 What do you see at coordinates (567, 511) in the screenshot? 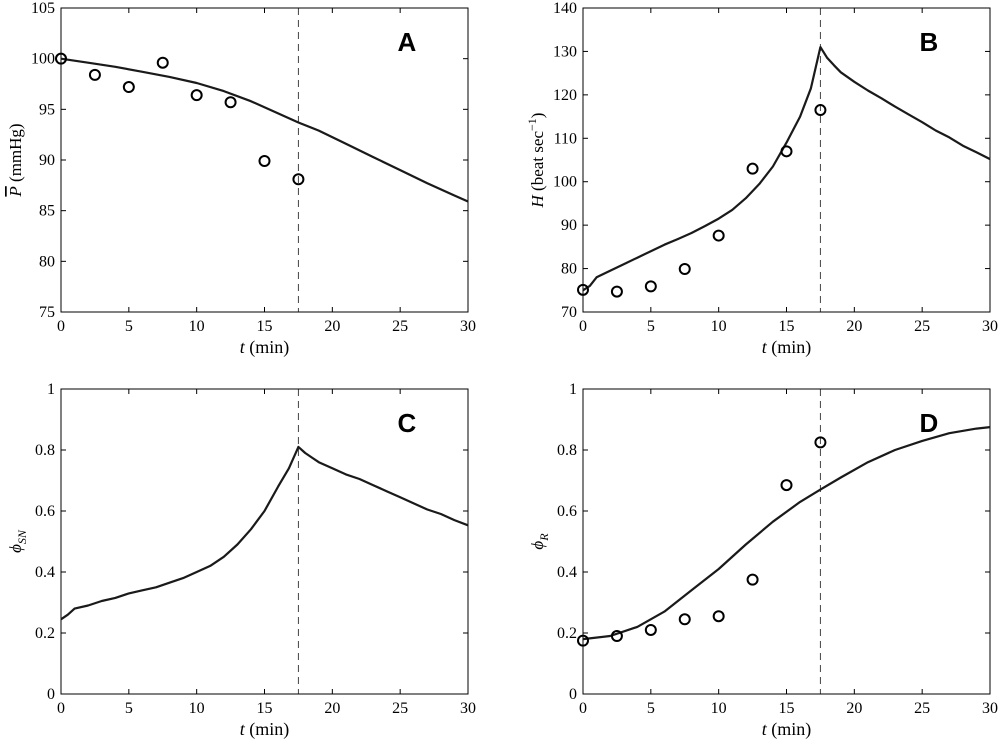
I see `panel-d-y-tick-label: 0.6` at bounding box center [567, 511].